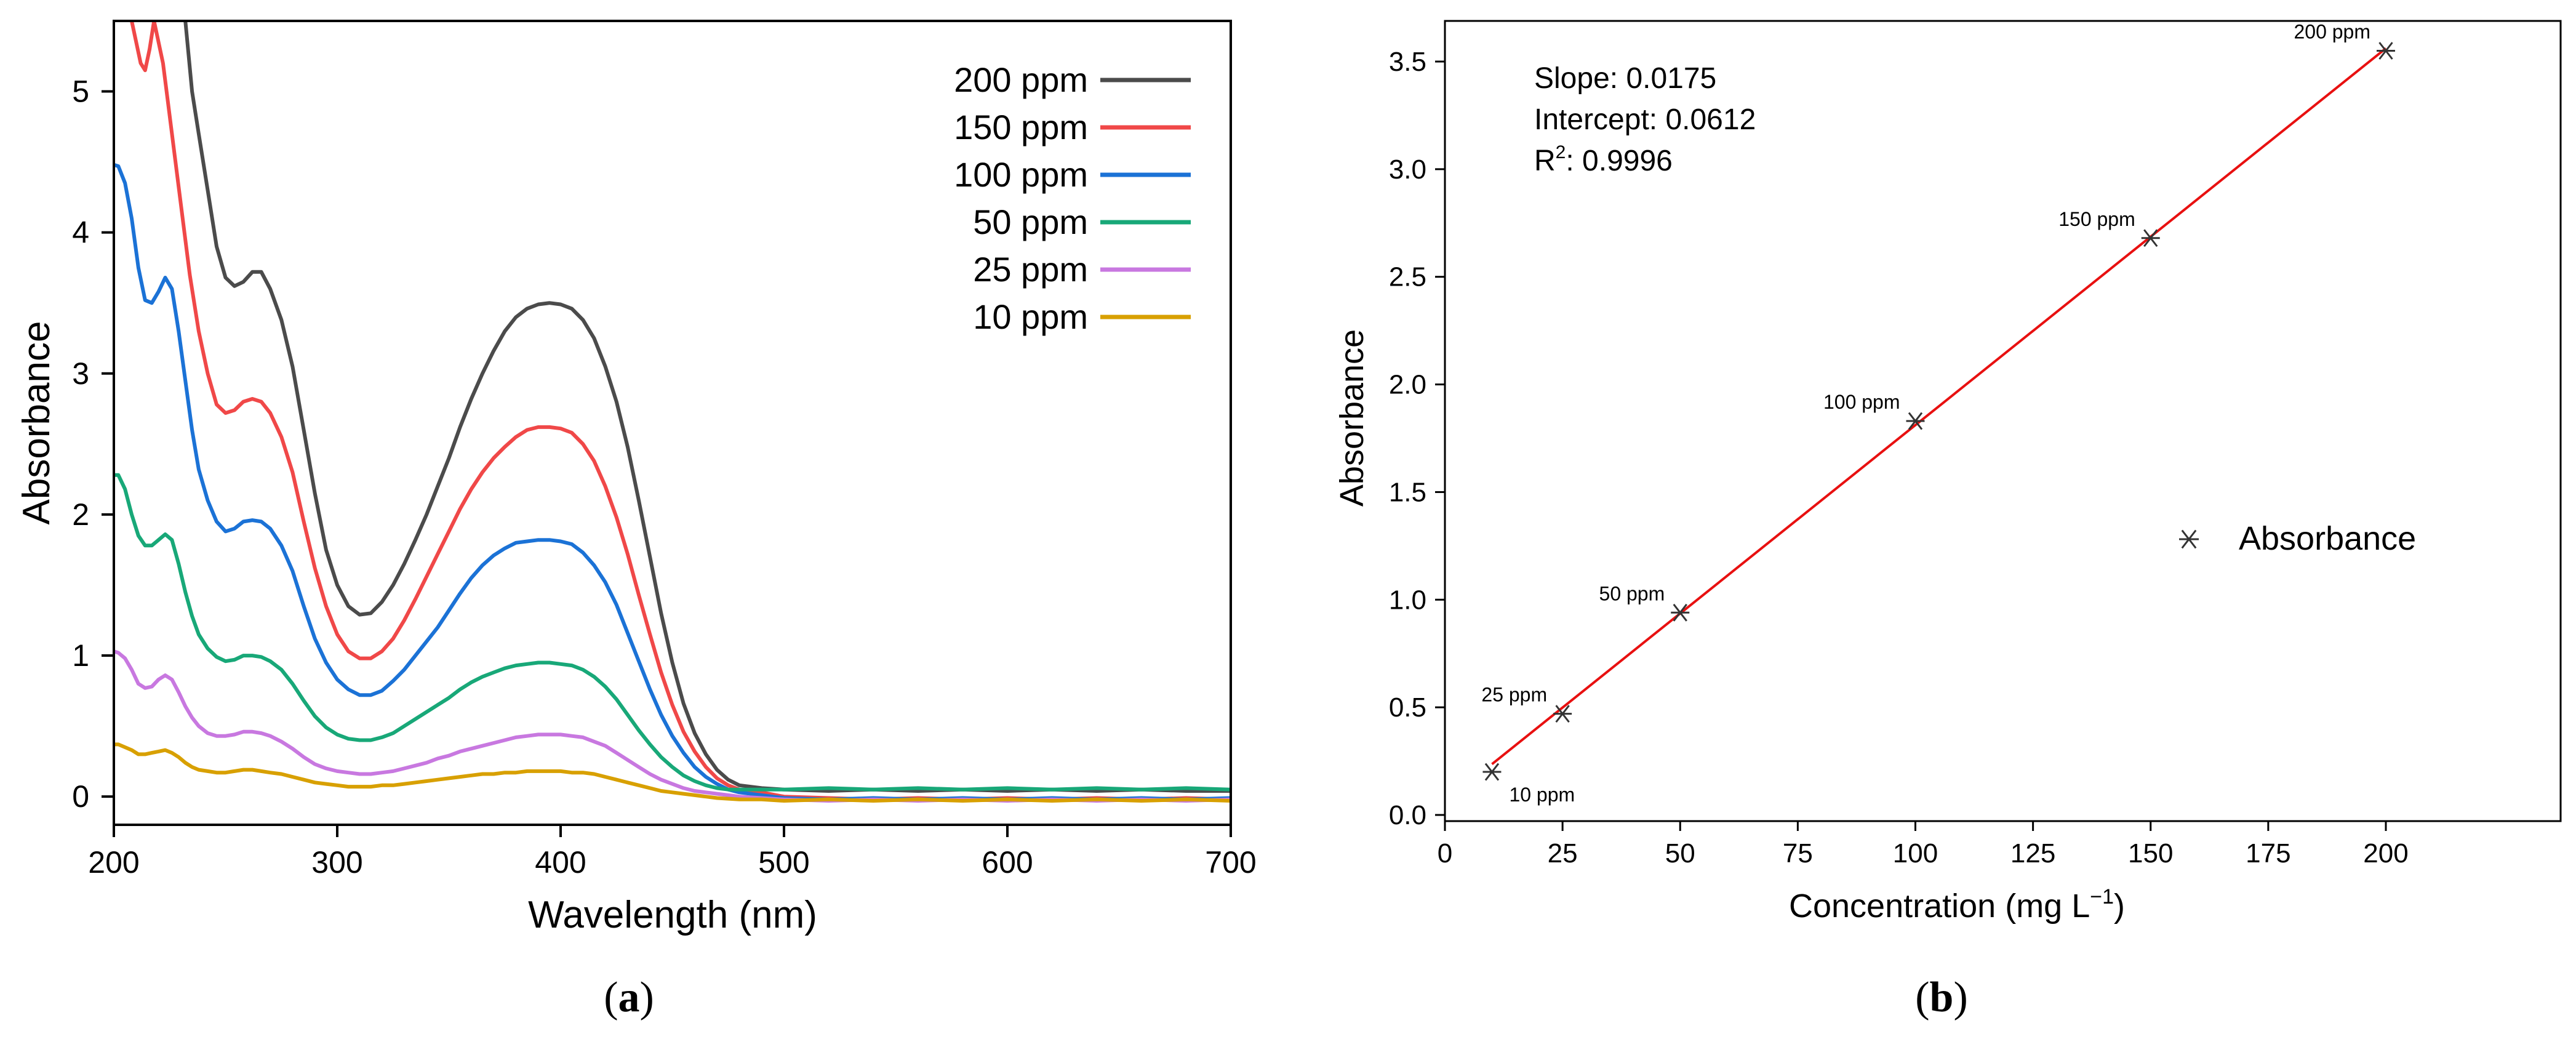  I want to click on panel-b-x-tick-label: 150, so click(2150, 853).